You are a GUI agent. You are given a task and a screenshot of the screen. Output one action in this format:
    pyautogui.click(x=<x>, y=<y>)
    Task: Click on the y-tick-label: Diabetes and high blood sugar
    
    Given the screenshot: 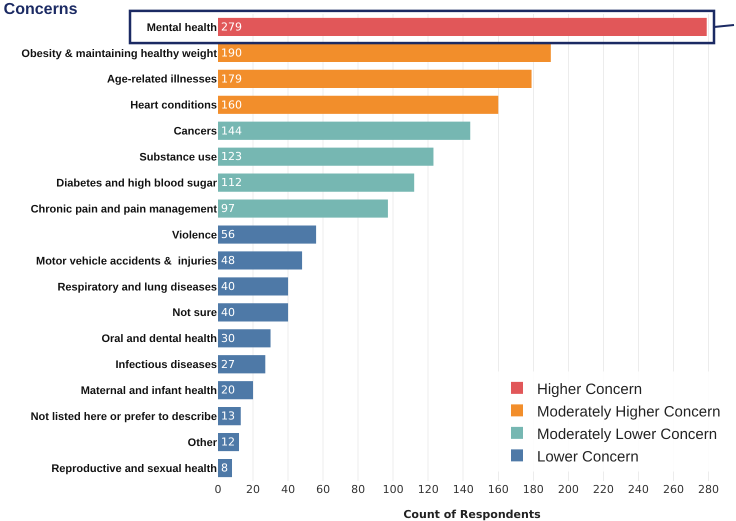 What is the action you would take?
    pyautogui.click(x=137, y=183)
    